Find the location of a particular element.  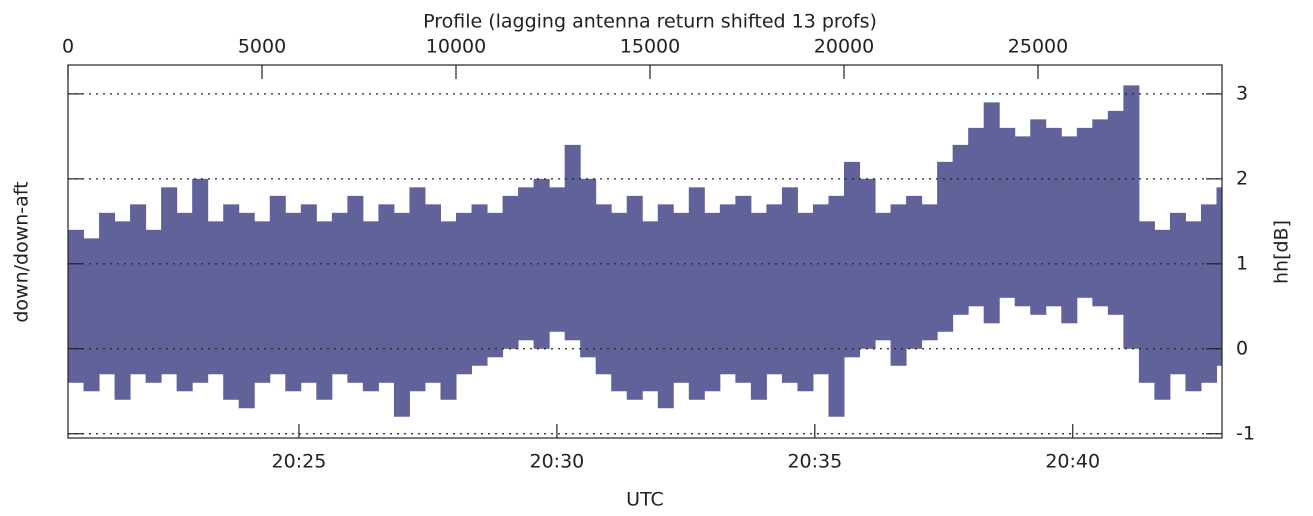

y2-tick-label: 2 is located at coordinates (1242, 178).